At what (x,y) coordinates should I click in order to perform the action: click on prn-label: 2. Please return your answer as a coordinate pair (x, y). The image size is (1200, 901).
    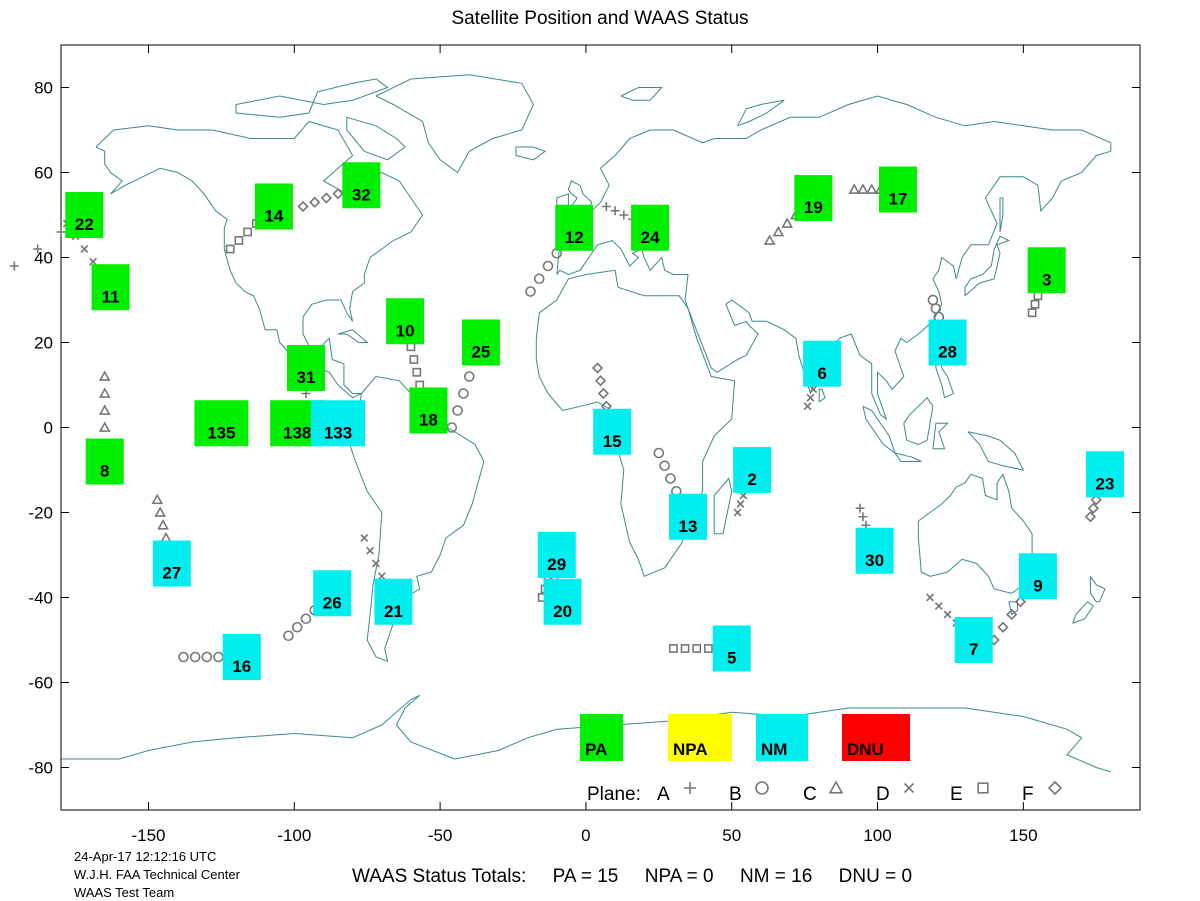
    Looking at the image, I should click on (751, 479).